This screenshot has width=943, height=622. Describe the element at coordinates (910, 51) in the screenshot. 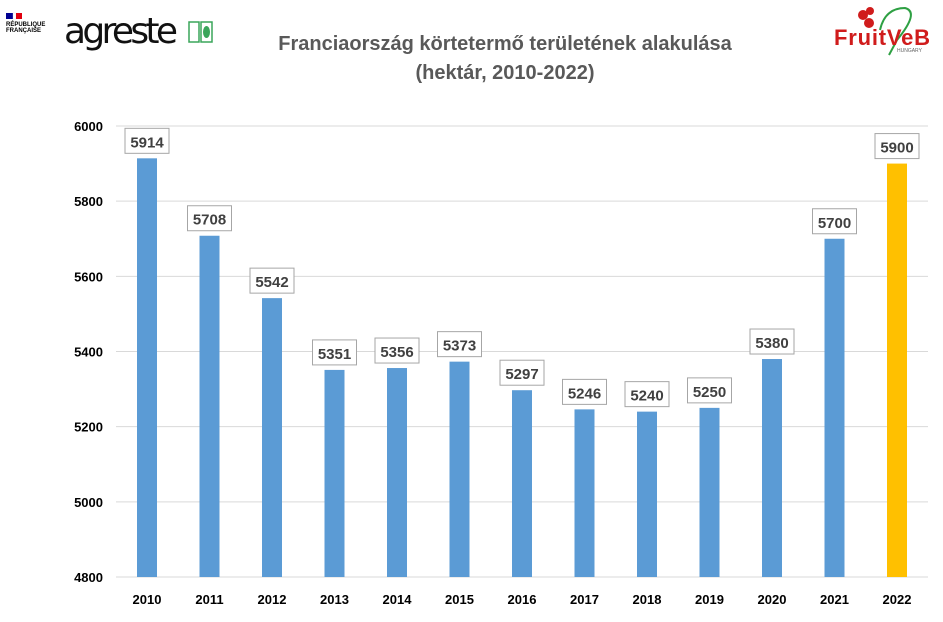

I see `svg-text: HUNGARY` at that location.